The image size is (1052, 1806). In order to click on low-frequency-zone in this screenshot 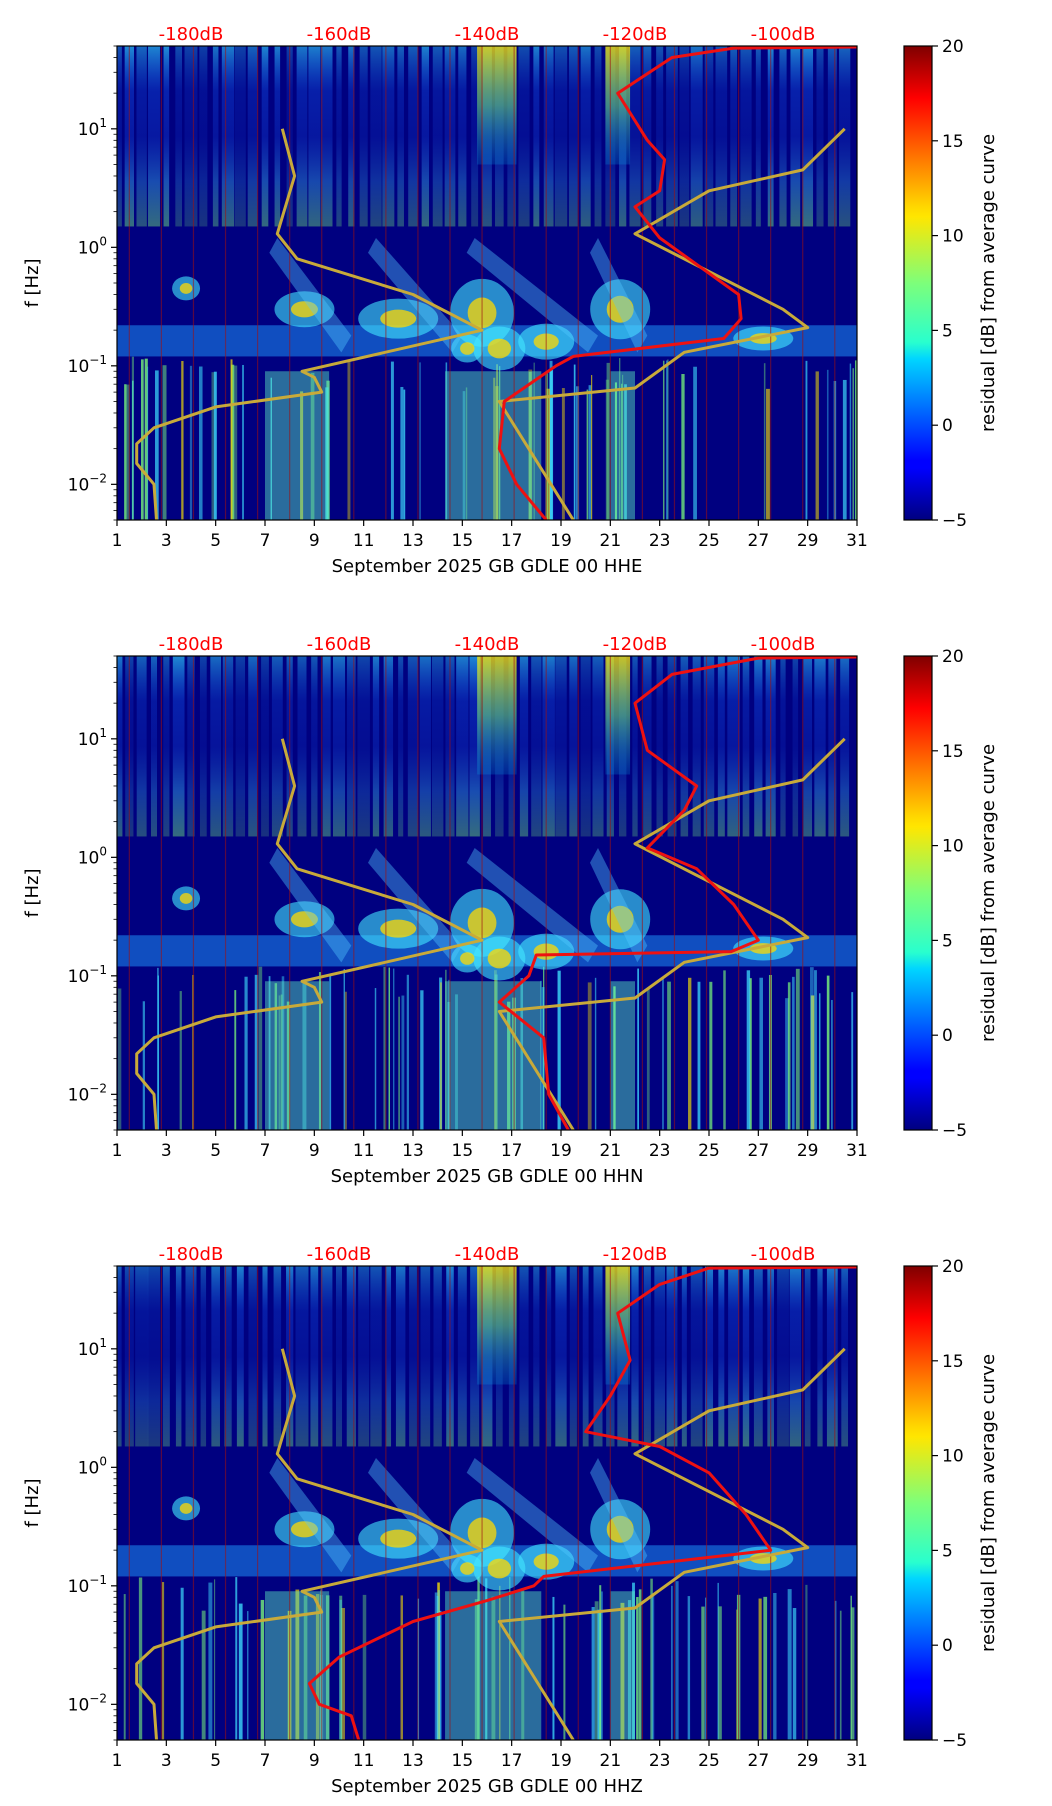, I will do `click(622, 445)`.